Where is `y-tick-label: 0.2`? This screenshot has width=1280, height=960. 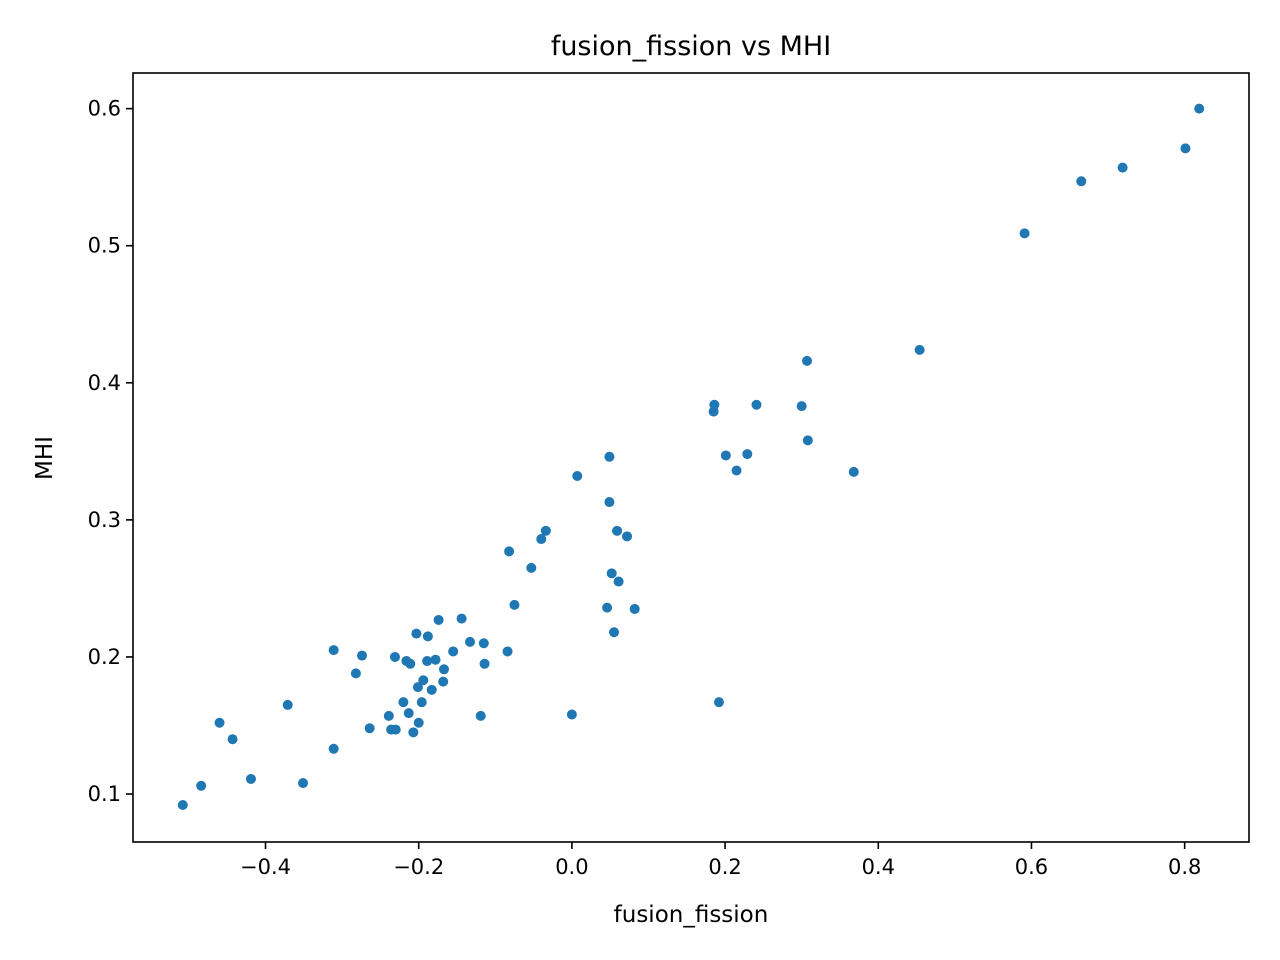
y-tick-label: 0.2 is located at coordinates (104, 657).